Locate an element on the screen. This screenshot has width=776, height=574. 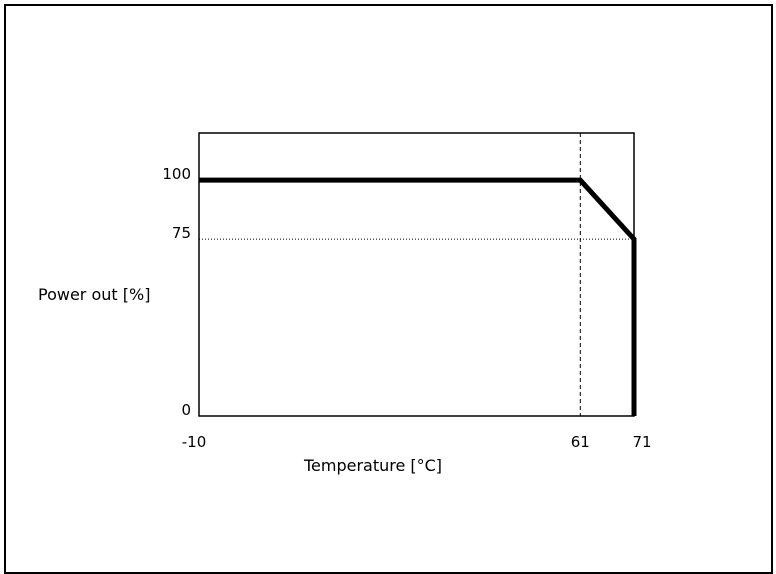
x-tick-label--10: -10 is located at coordinates (194, 442).